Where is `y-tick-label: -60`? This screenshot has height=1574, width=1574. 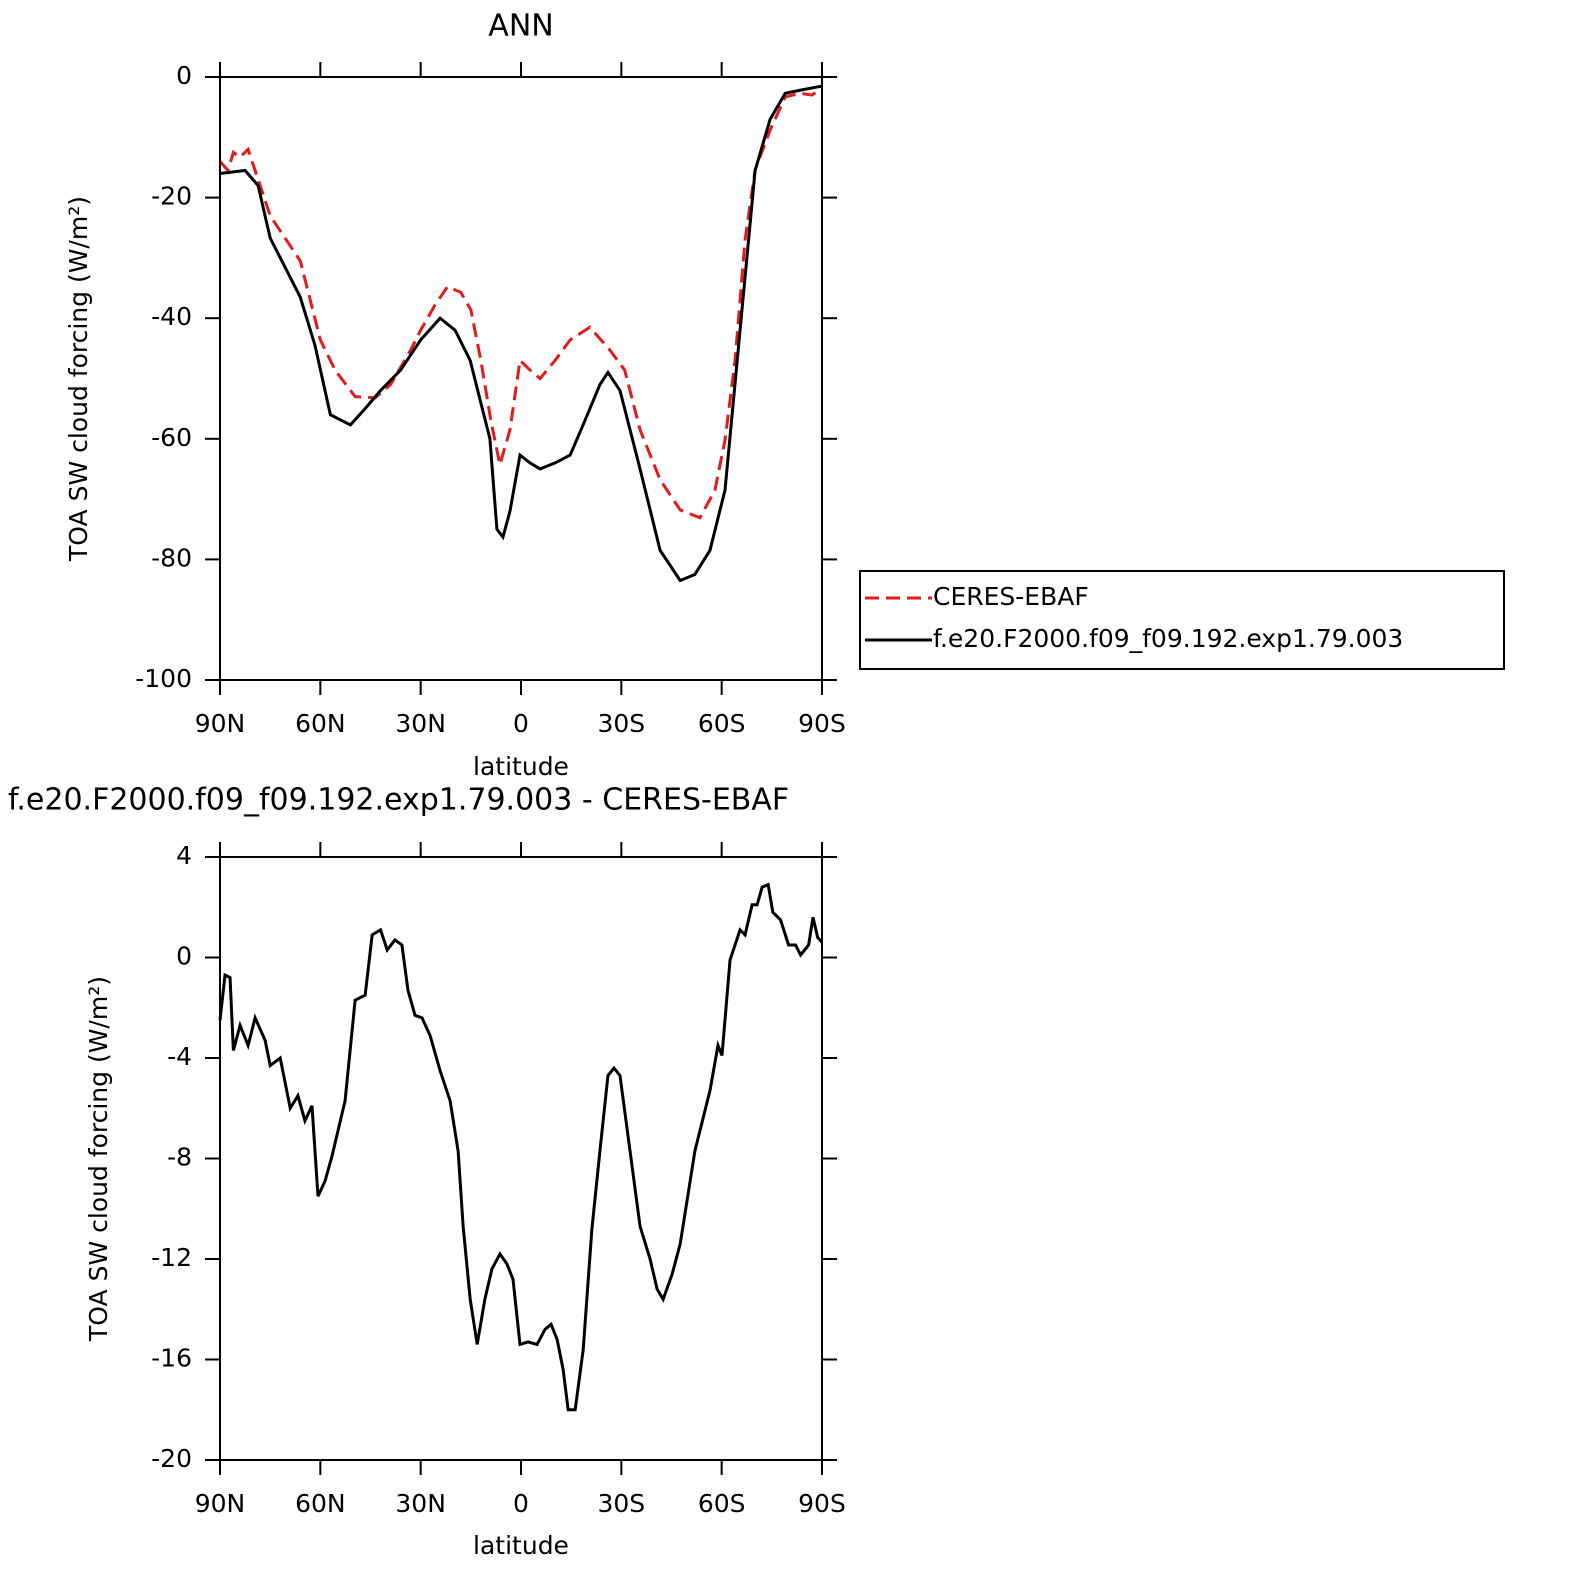 y-tick-label: -60 is located at coordinates (171, 437).